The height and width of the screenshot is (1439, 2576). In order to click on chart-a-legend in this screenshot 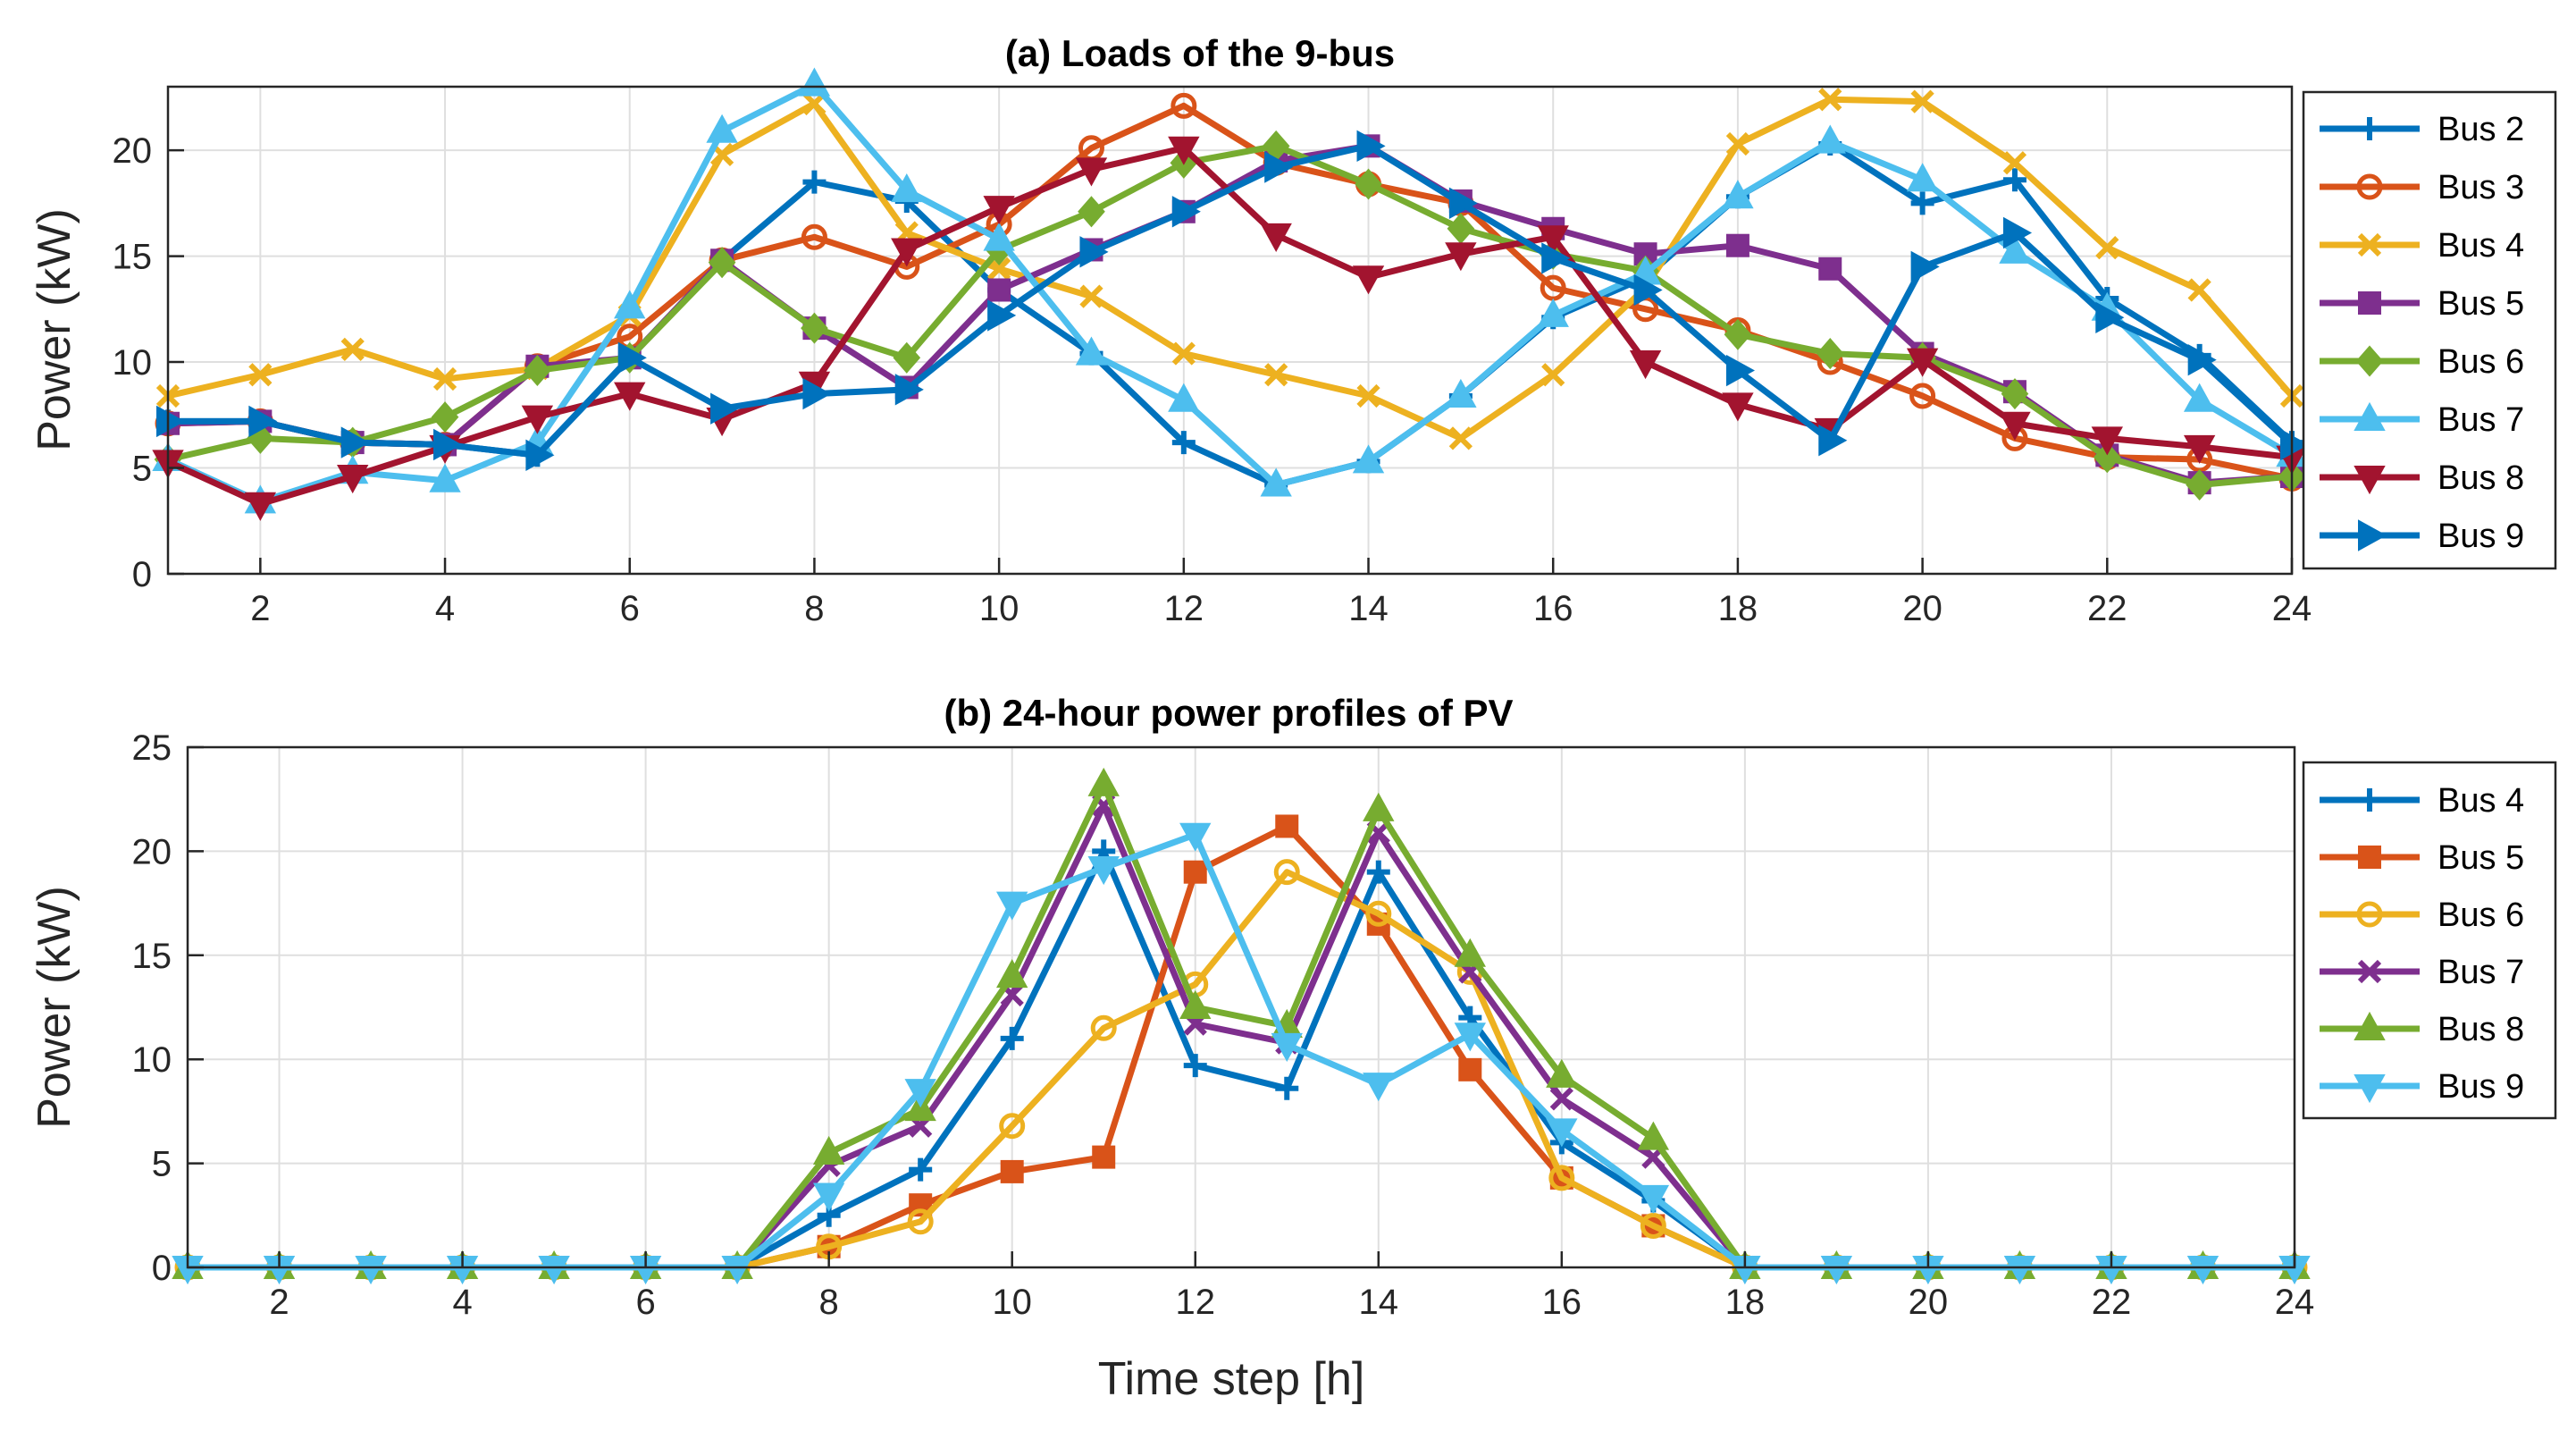, I will do `click(2429, 330)`.